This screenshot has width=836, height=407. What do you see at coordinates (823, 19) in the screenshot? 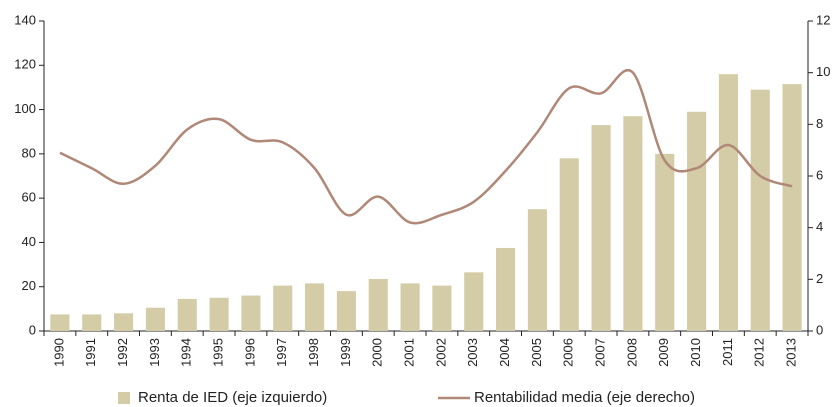
I see `y2-tick-label: 12` at bounding box center [823, 19].